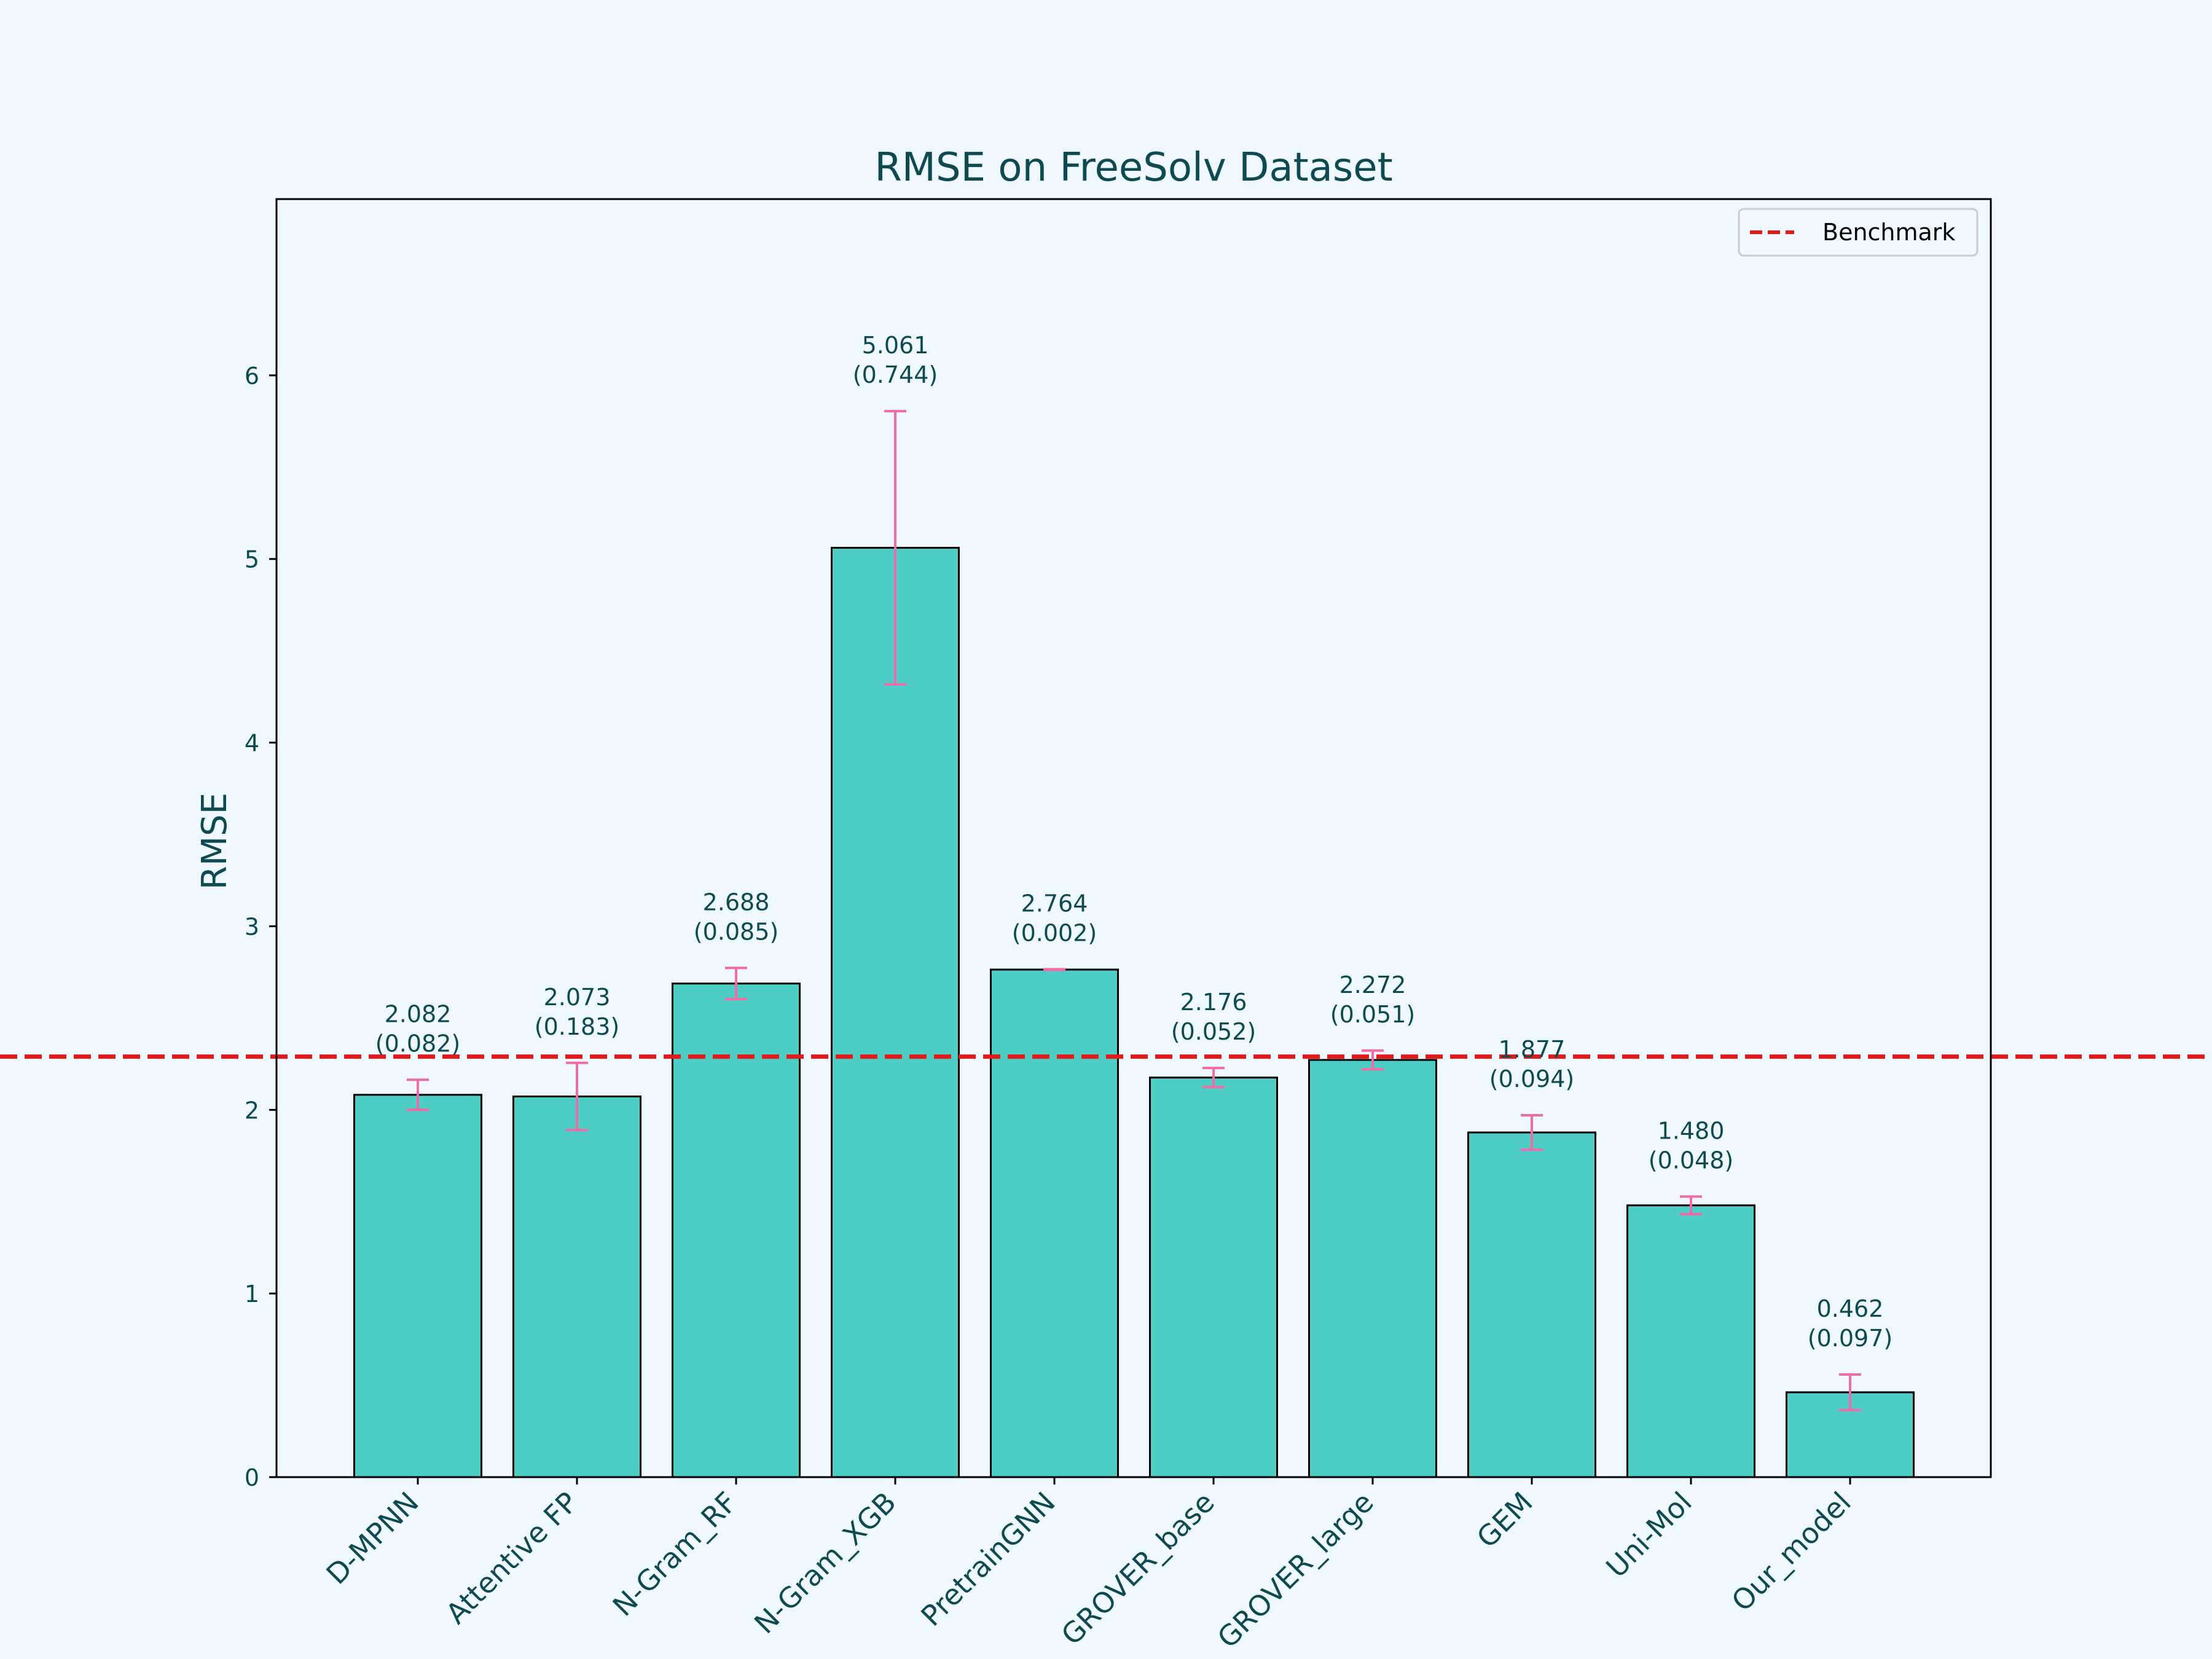 This screenshot has height=1659, width=2212. What do you see at coordinates (1850, 1308) in the screenshot?
I see `value-label: 0.462` at bounding box center [1850, 1308].